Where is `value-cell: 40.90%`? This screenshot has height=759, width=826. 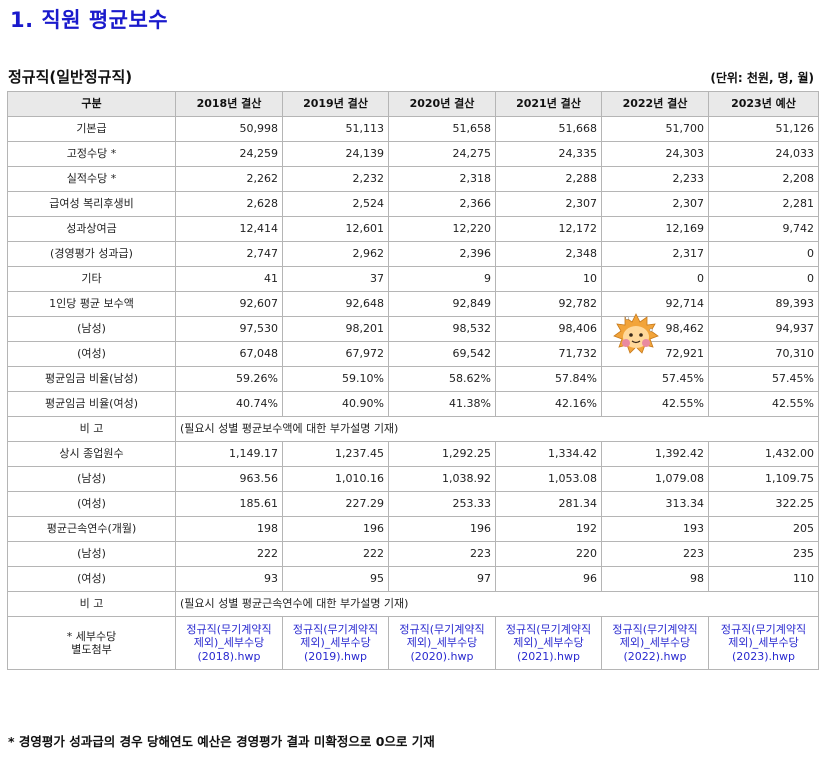 value-cell: 40.90% is located at coordinates (335, 404).